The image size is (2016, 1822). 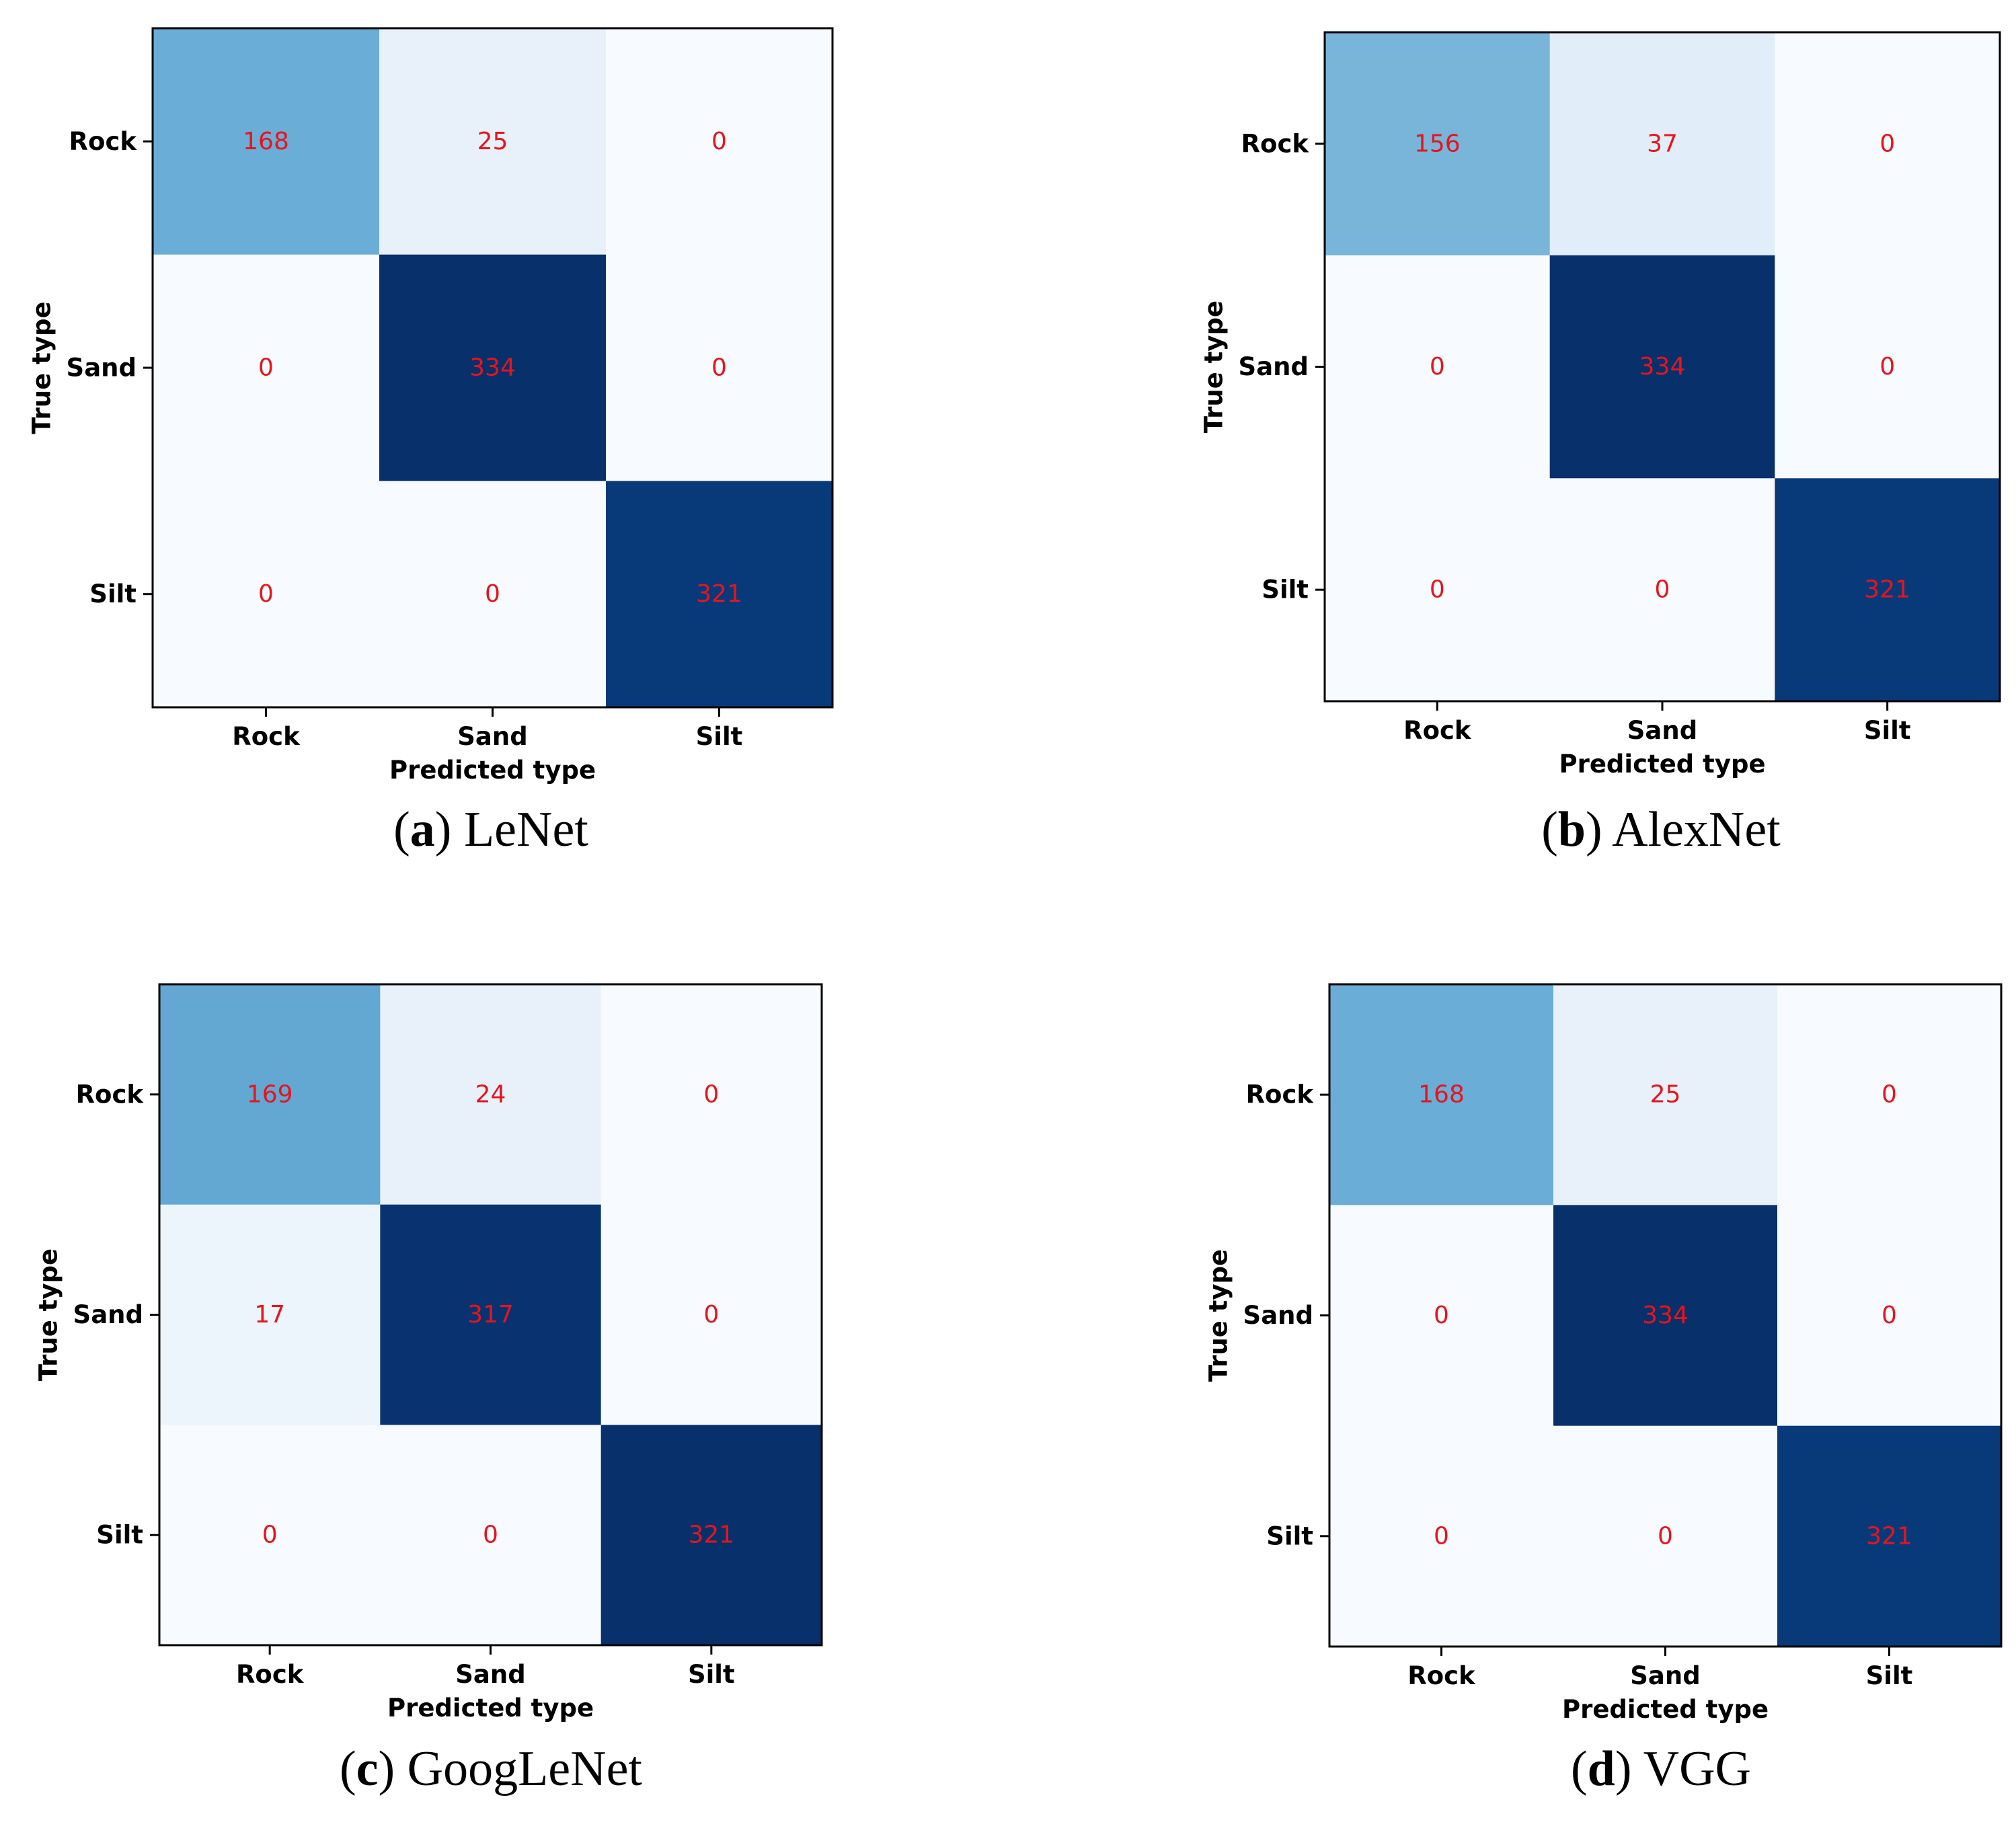 What do you see at coordinates (1572, 829) in the screenshot?
I see `caption-letter: b` at bounding box center [1572, 829].